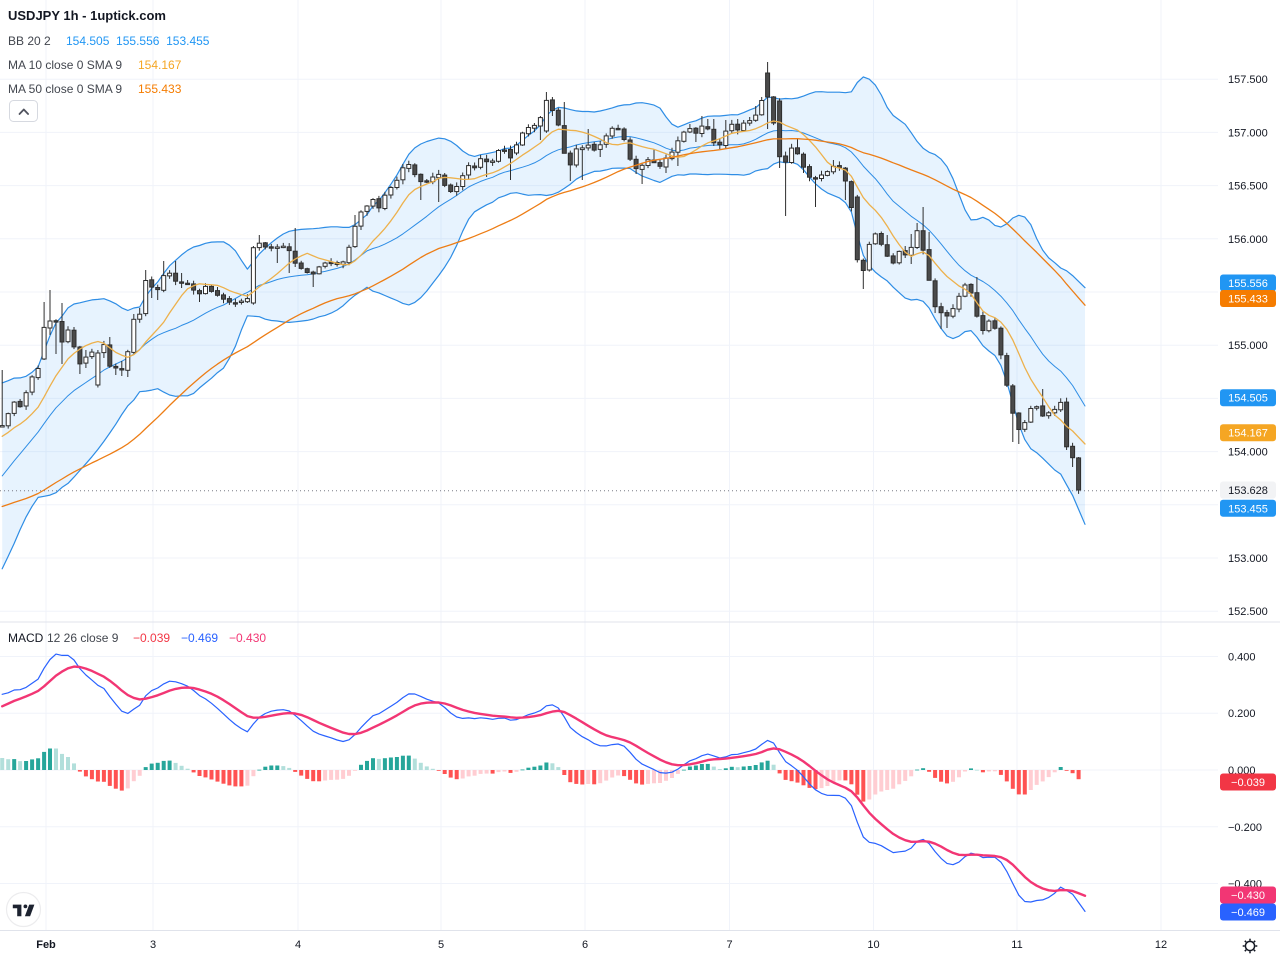  What do you see at coordinates (1248, 612) in the screenshot?
I see `svg-text: 152.500` at bounding box center [1248, 612].